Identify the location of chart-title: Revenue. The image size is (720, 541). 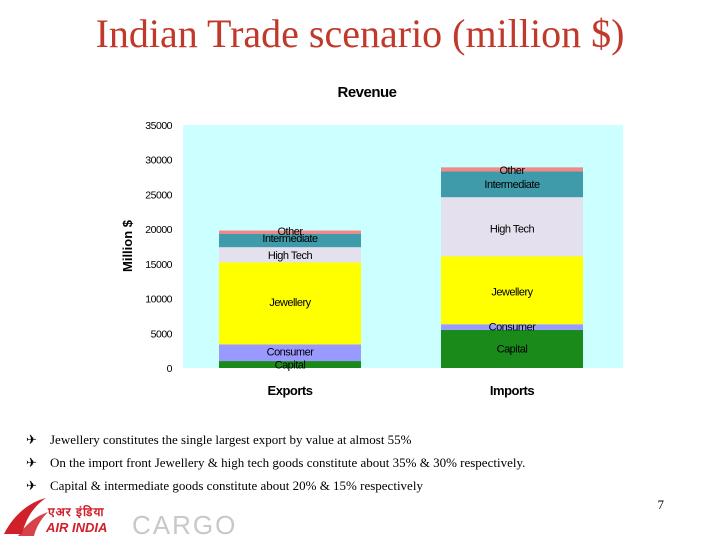
(366, 92).